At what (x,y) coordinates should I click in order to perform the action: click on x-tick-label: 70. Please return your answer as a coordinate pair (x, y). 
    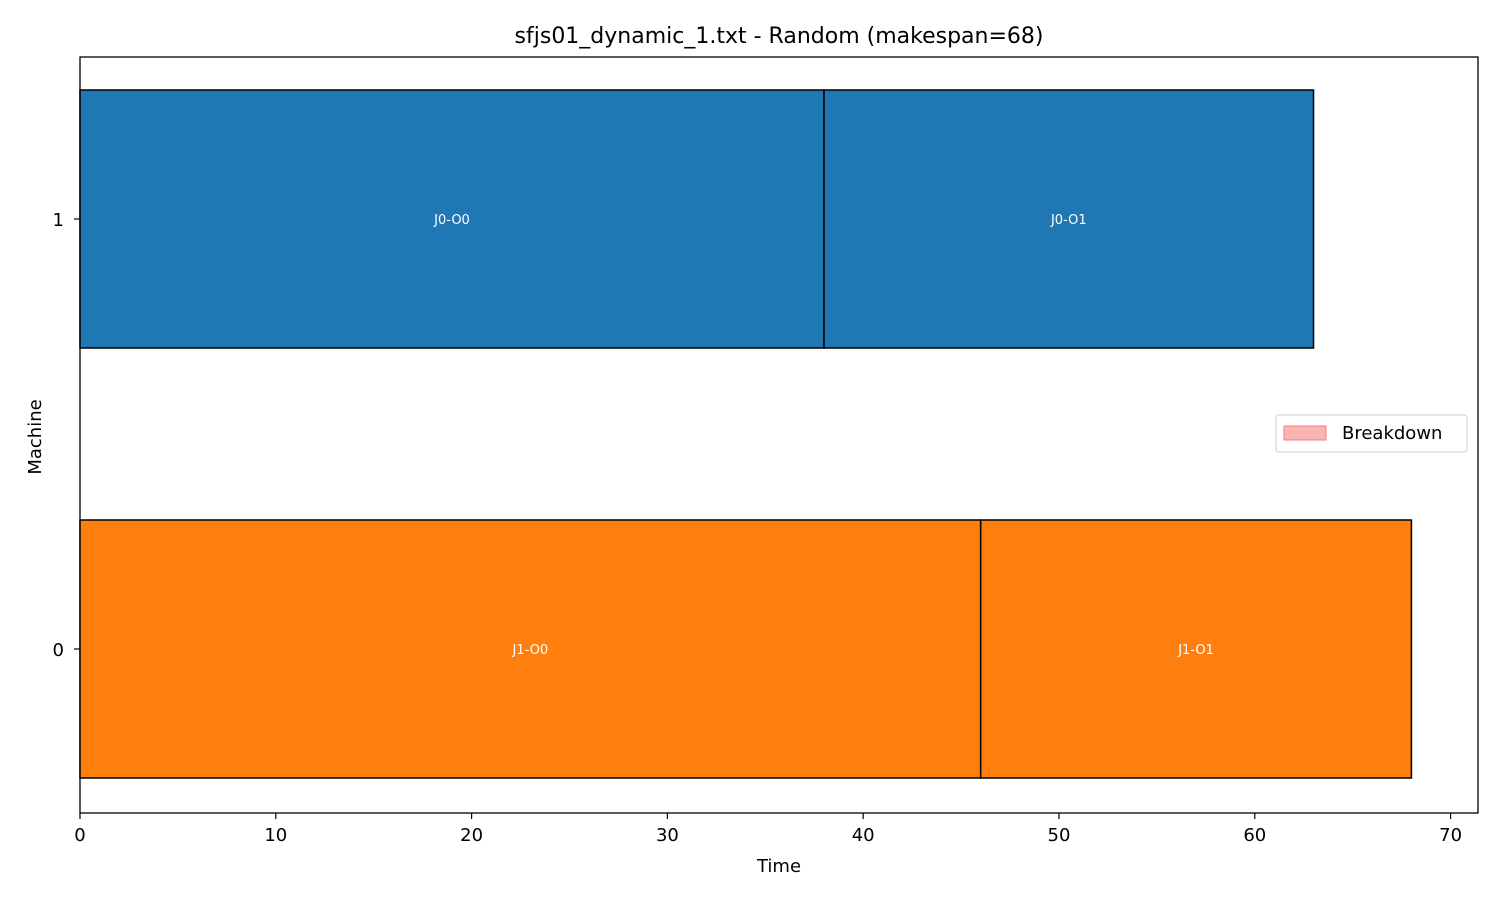
    Looking at the image, I should click on (1450, 835).